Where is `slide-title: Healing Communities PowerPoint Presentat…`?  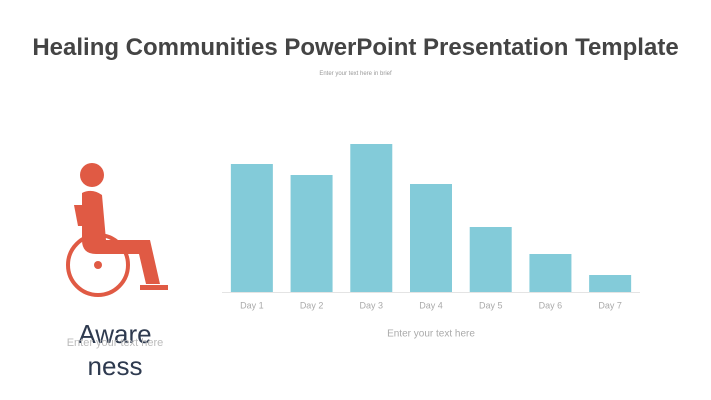 slide-title: Healing Communities PowerPoint Presentat… is located at coordinates (355, 47).